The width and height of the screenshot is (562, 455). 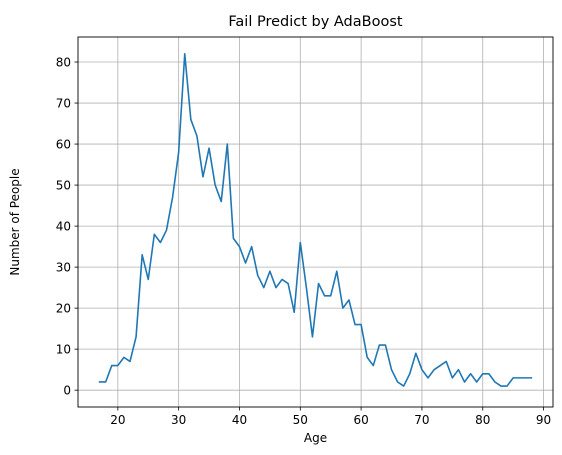 What do you see at coordinates (239, 420) in the screenshot?
I see `x-tick-label: 40` at bounding box center [239, 420].